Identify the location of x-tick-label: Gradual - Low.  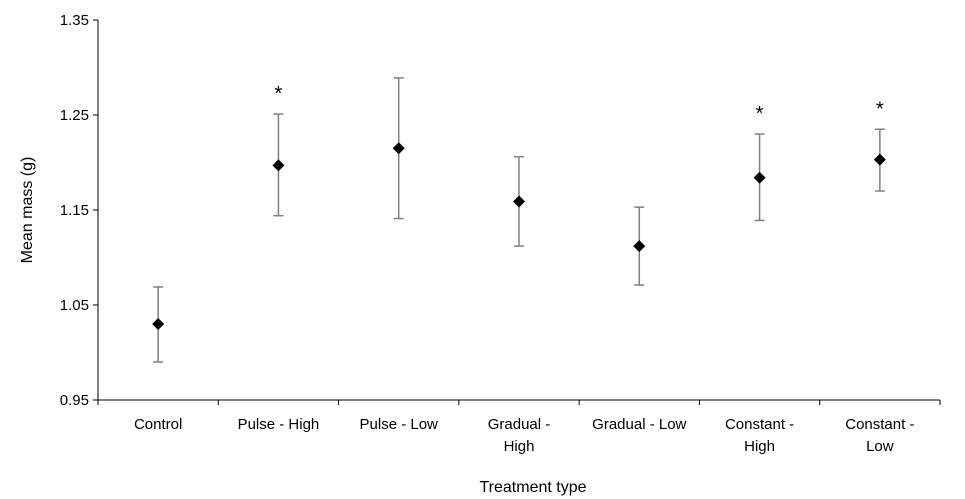
(639, 424).